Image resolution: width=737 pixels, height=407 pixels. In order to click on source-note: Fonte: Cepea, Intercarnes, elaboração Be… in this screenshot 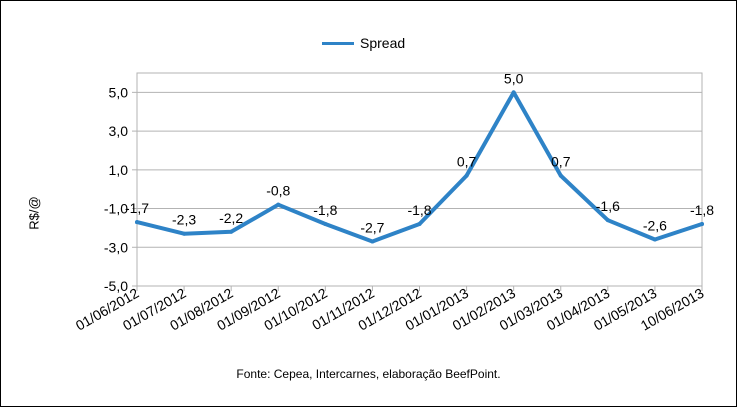, I will do `click(368, 374)`.